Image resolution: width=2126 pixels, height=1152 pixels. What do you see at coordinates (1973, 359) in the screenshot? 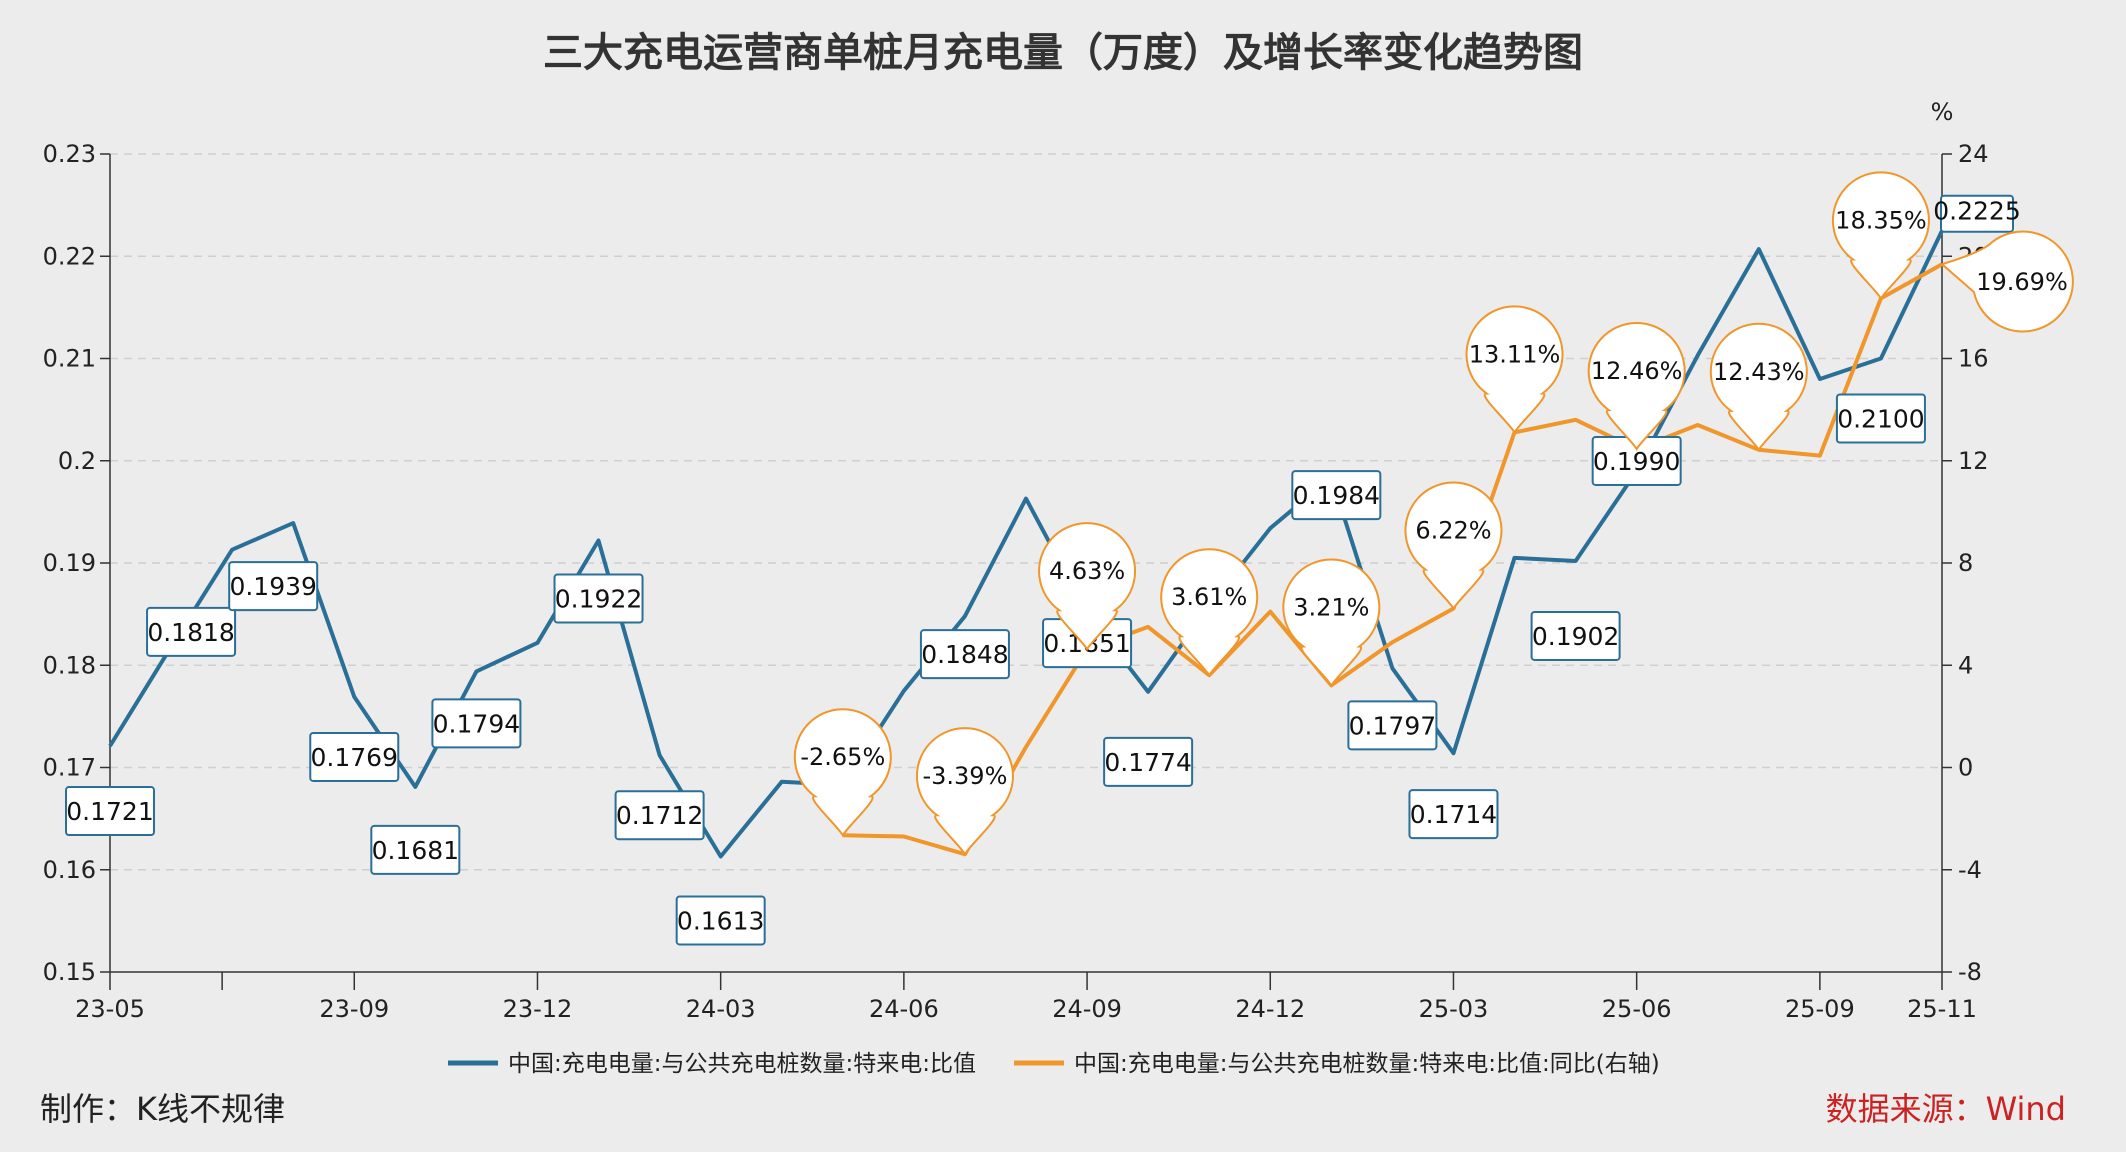
I see `right-tick-label: 16` at bounding box center [1973, 359].